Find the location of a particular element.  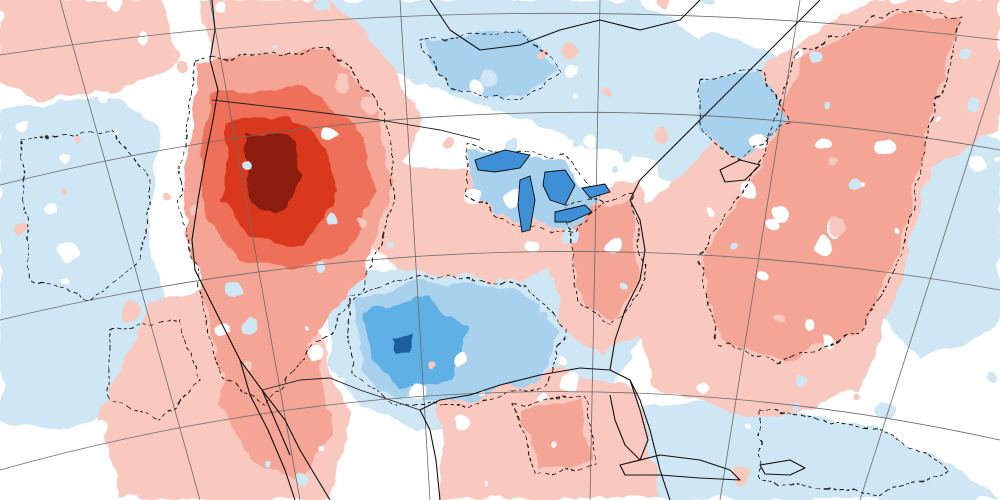

border-us-canada is located at coordinates (346, 120).